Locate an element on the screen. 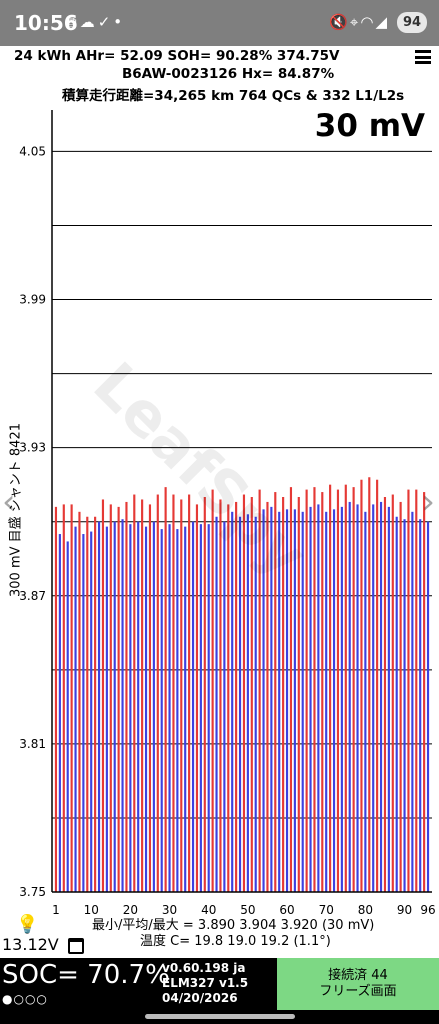 This screenshot has width=439, height=1024. nav-bar is located at coordinates (219, 1017).